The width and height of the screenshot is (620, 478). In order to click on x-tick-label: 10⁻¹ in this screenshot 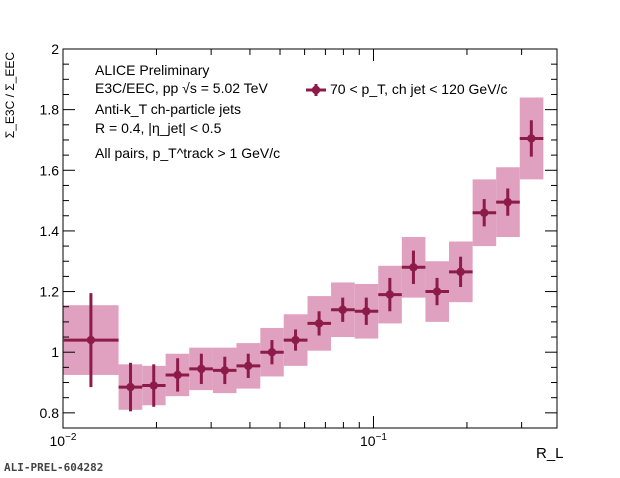, I will do `click(373, 440)`.